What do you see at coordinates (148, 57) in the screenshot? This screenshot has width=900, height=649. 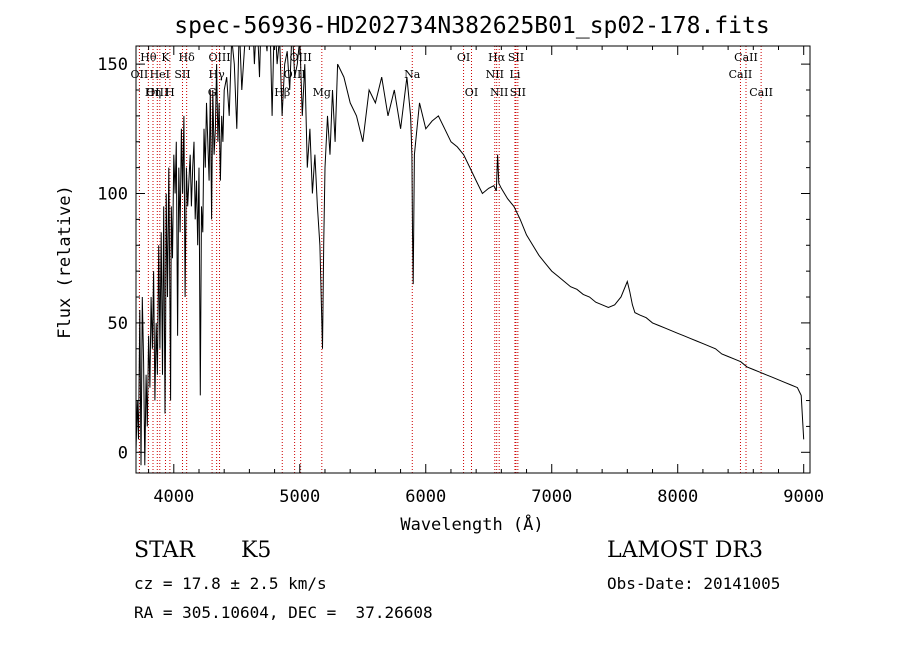 I see `line-label: Hθ` at bounding box center [148, 57].